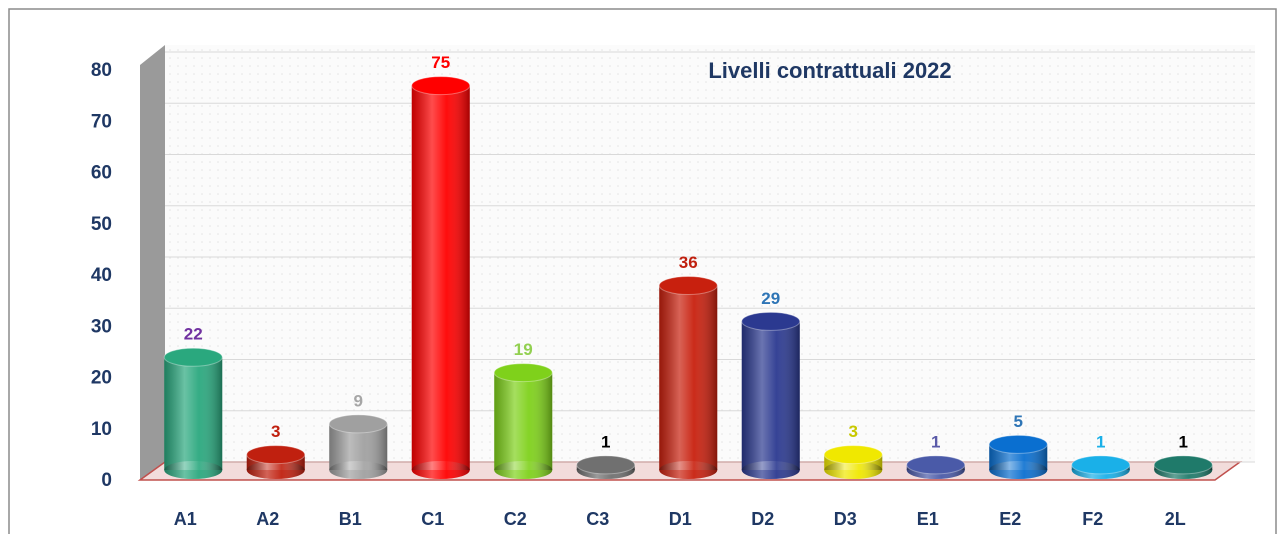 The height and width of the screenshot is (534, 1285). I want to click on y-tick-label: 50, so click(101, 224).